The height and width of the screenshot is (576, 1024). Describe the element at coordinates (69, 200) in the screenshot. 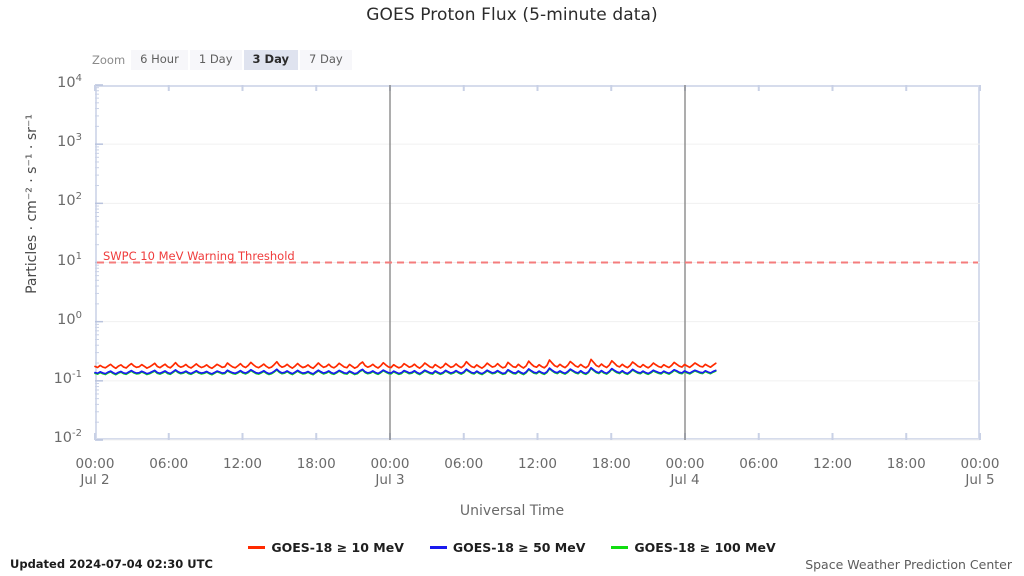

I see `y-axis-tick-label: 10²` at that location.